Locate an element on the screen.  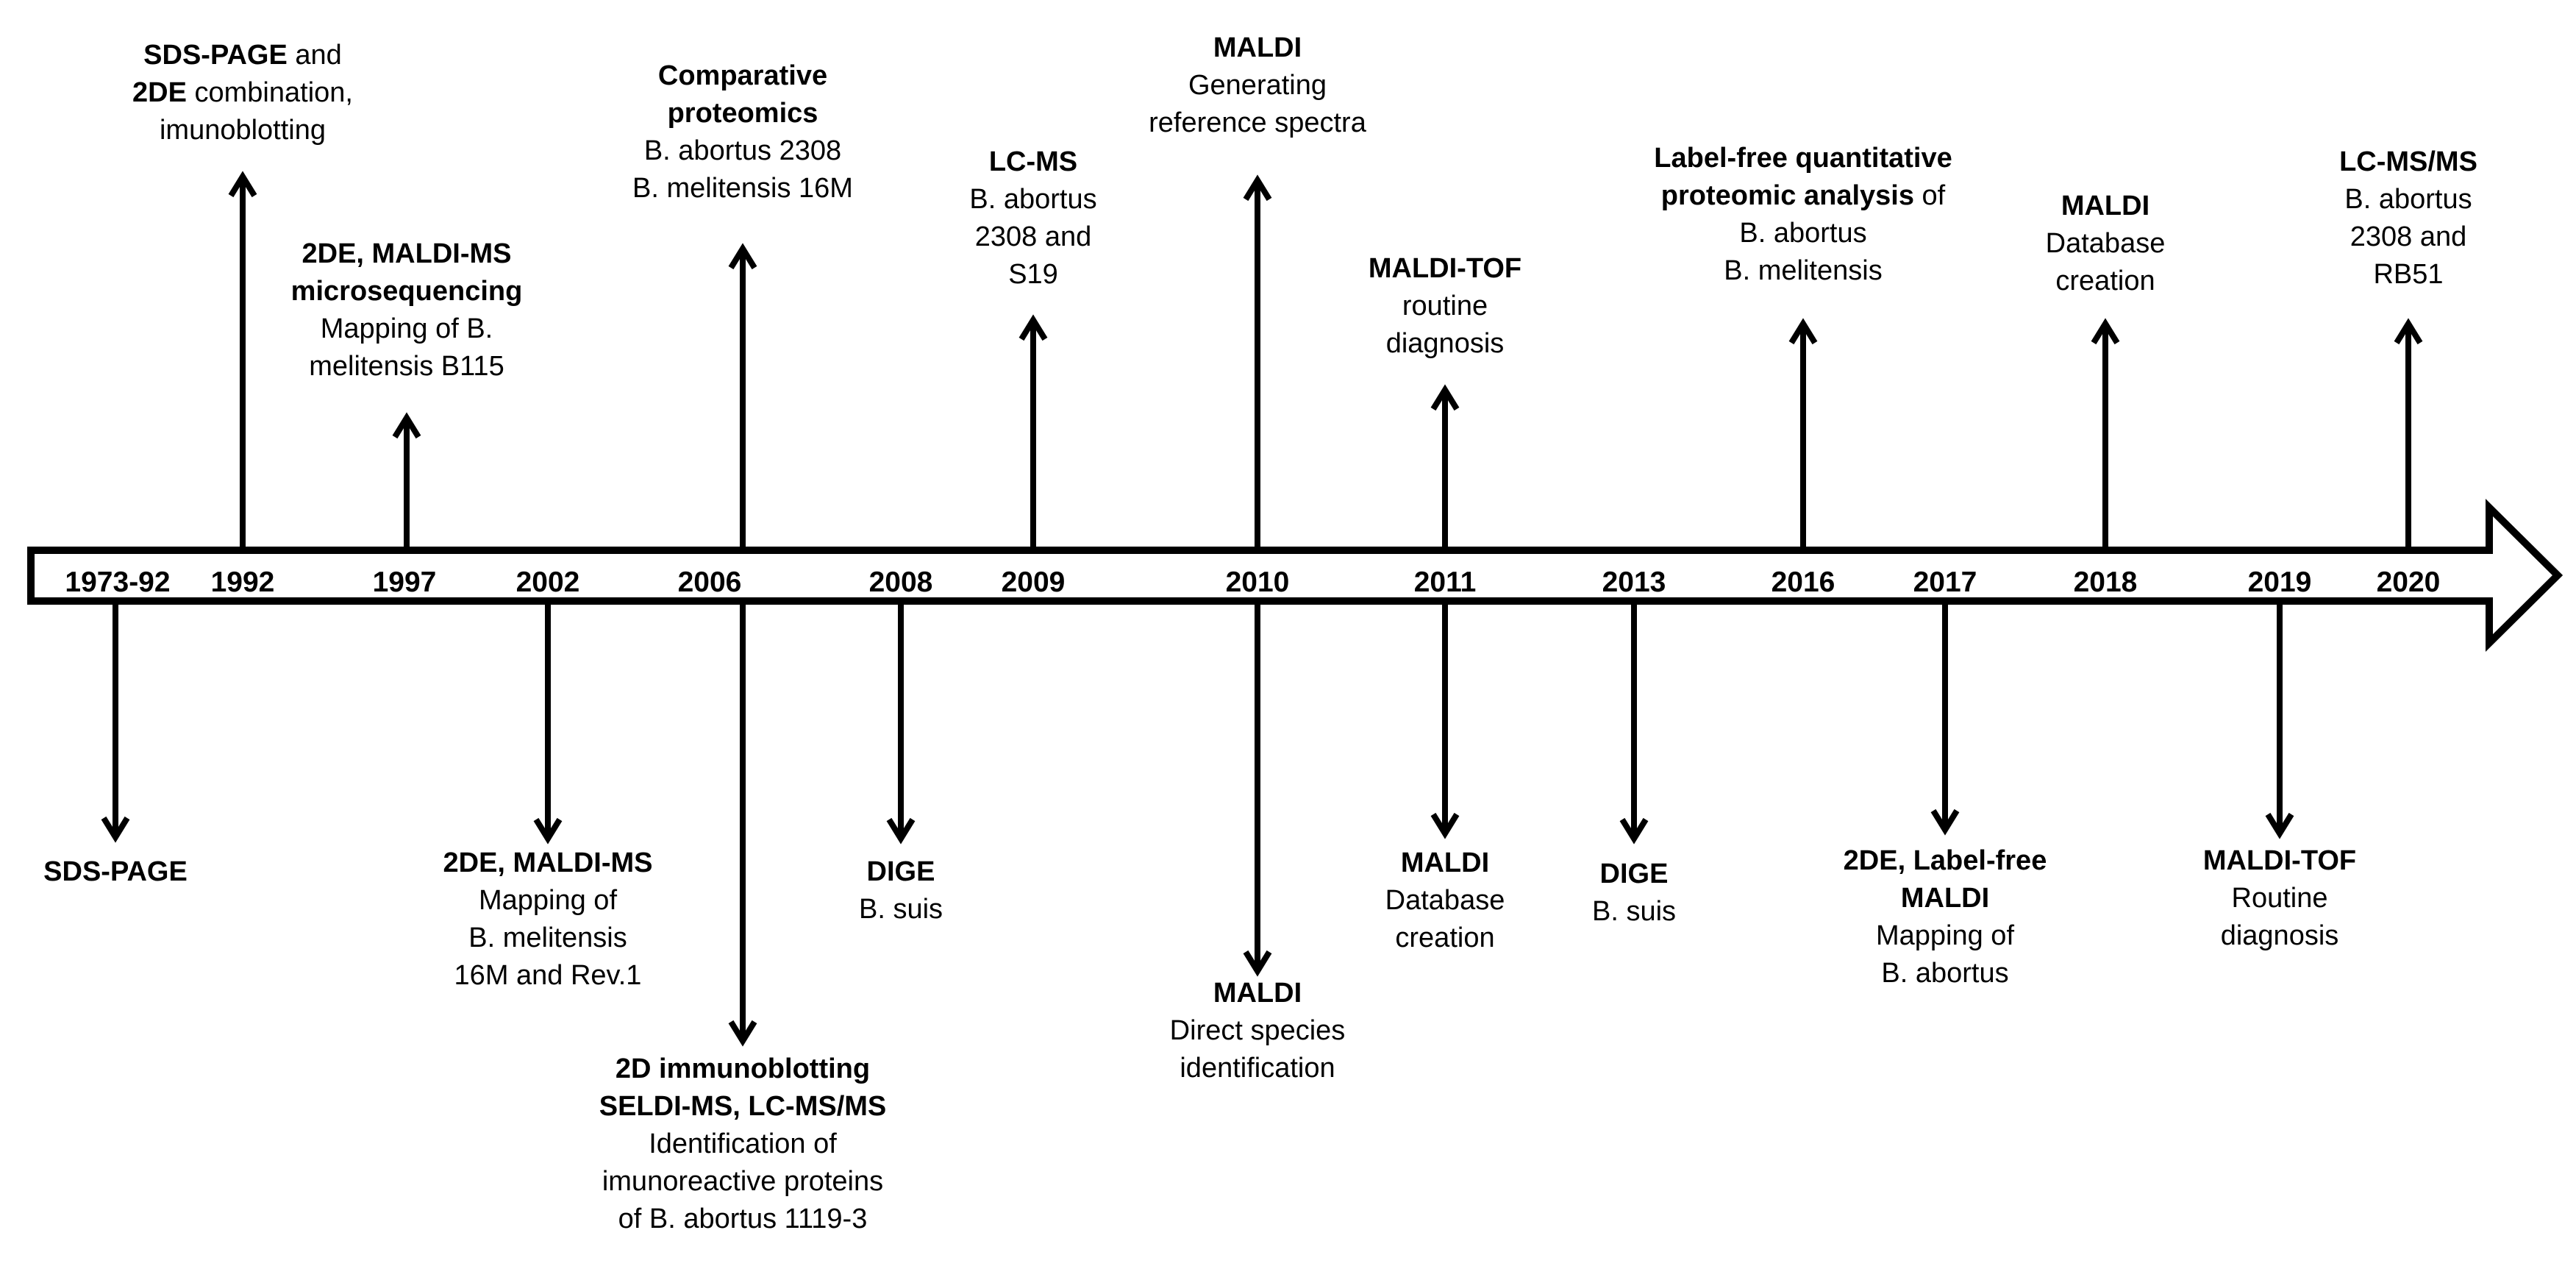
year-label: 2008 is located at coordinates (900, 582).